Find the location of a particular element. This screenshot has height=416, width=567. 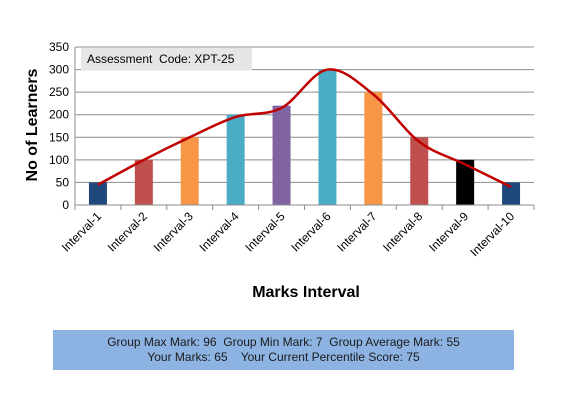

x-tick-label: Interval-7 is located at coordinates (357, 232).